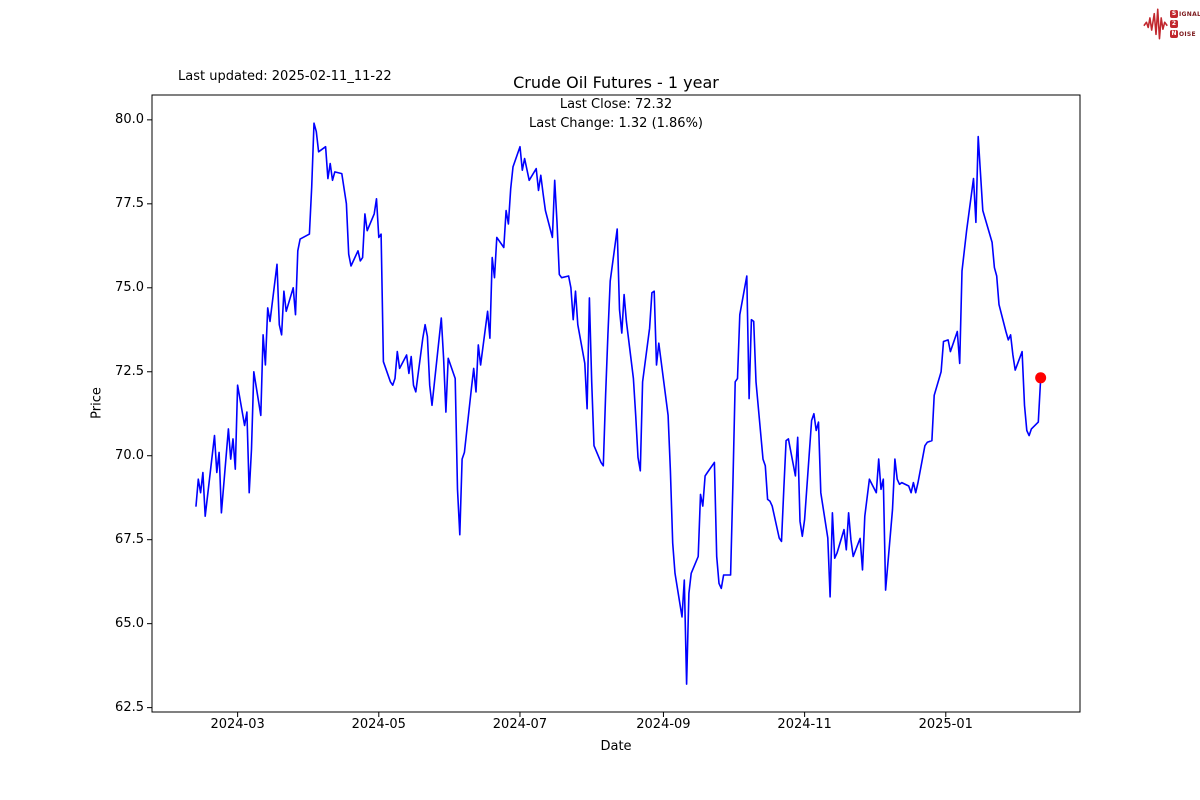  I want to click on logo-letterbox-2: 2, so click(1174, 24).